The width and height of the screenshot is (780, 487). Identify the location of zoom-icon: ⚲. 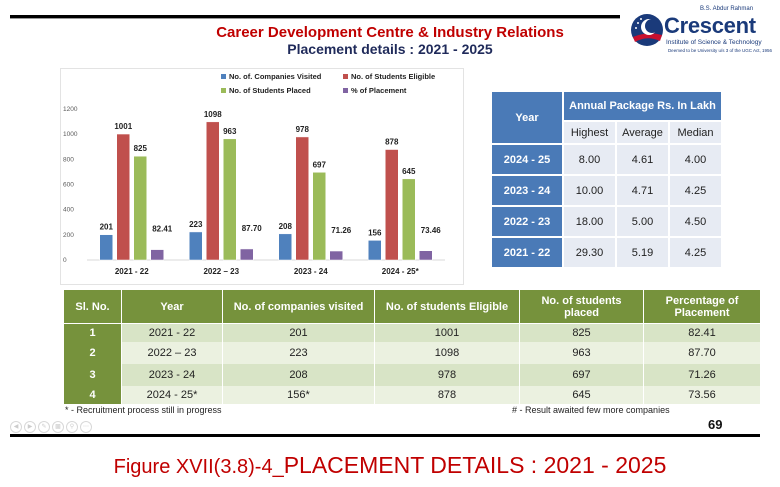
(72, 427).